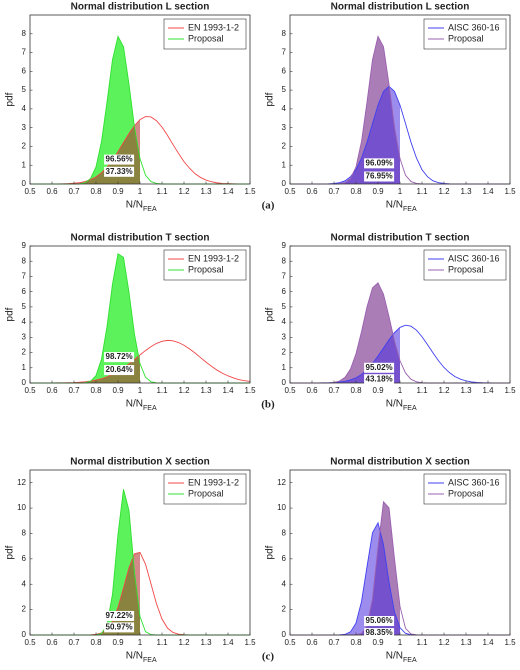 The width and height of the screenshot is (520, 670). What do you see at coordinates (24, 306) in the screenshot?
I see `y-tick-label: 5` at bounding box center [24, 306].